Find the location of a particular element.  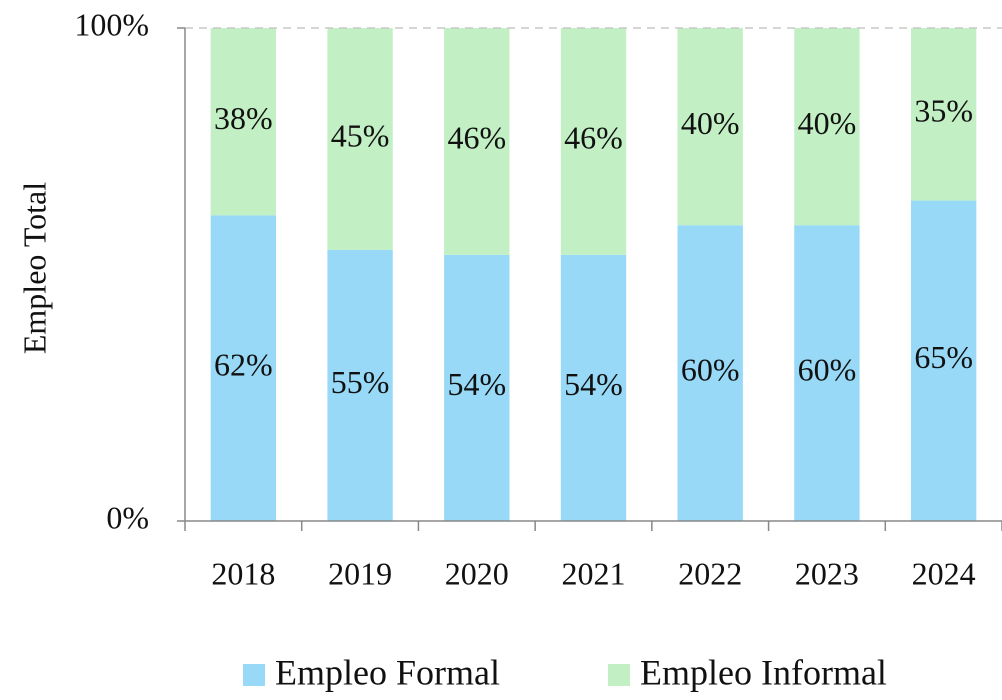

data-label: 45% is located at coordinates (360, 135).